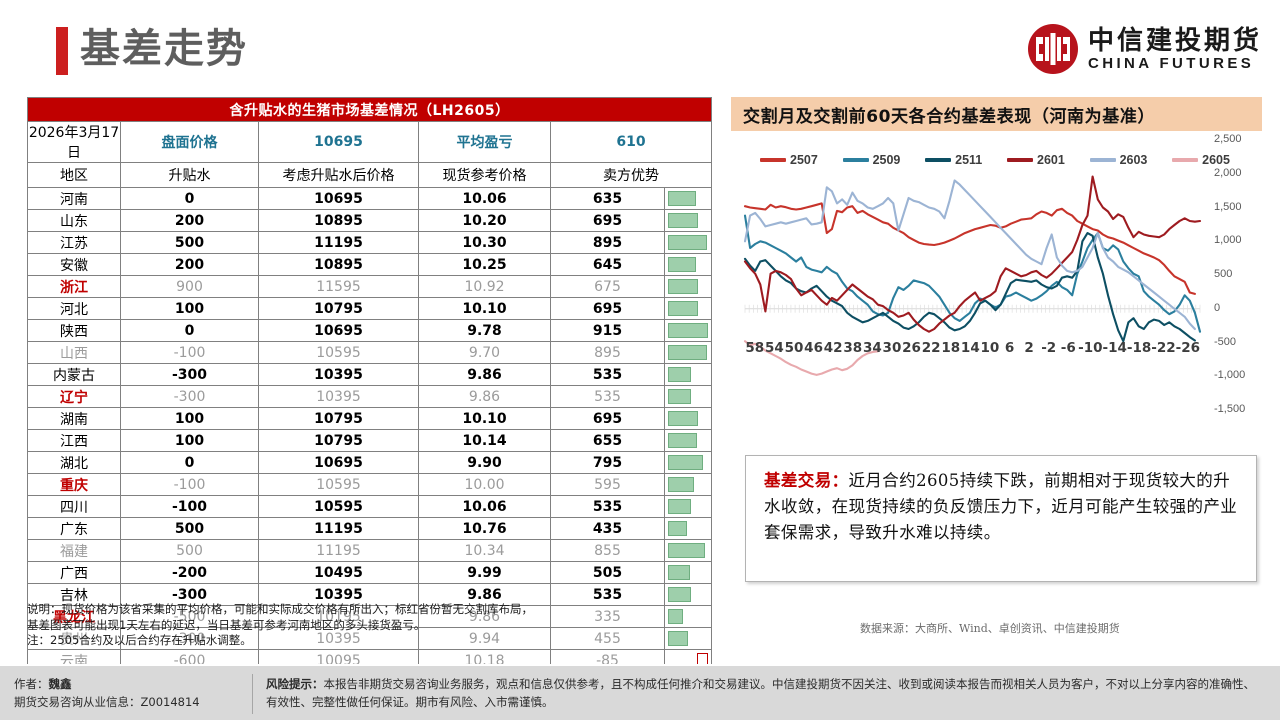 The height and width of the screenshot is (720, 1280). I want to click on table-summary-row: 2026年3月17日 盘面价格 10695 平均盈亏 610, so click(370, 142).